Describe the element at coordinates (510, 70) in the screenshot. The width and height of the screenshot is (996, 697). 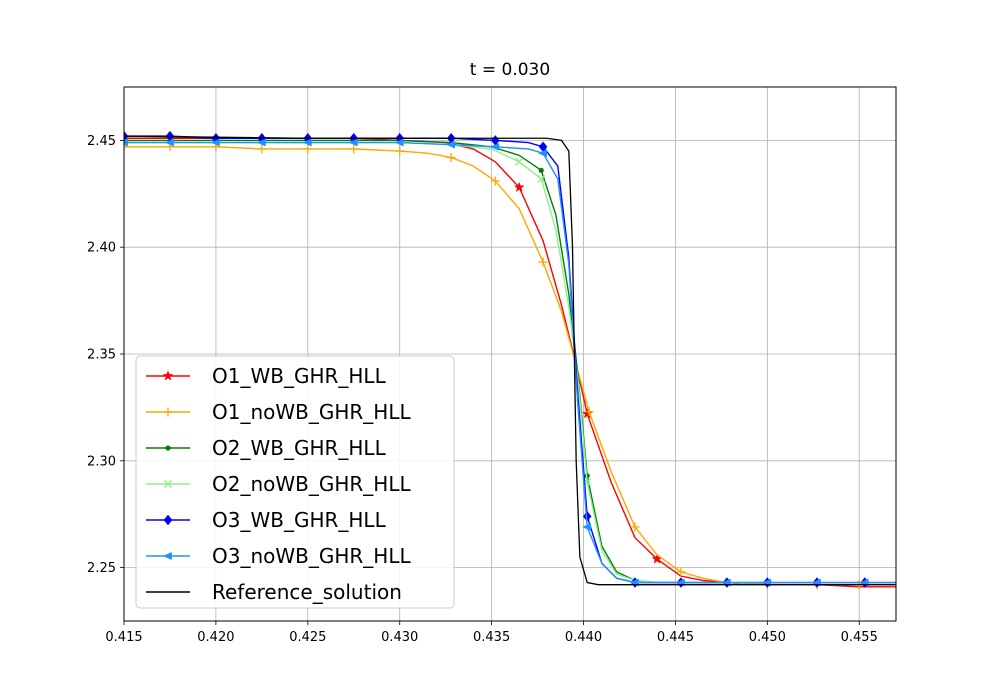
I see `chart-title: t = 0.030` at that location.